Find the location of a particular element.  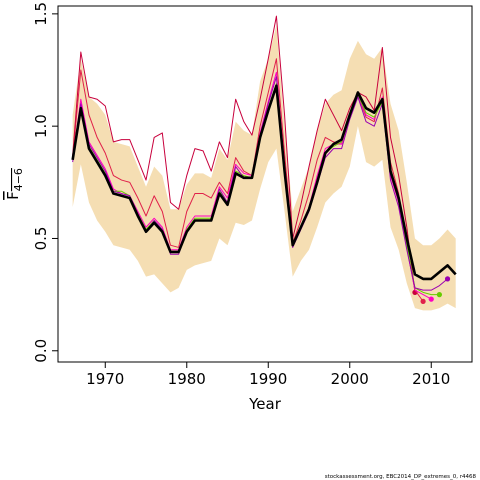

y-tick-label: 0.0 is located at coordinates (41, 351).